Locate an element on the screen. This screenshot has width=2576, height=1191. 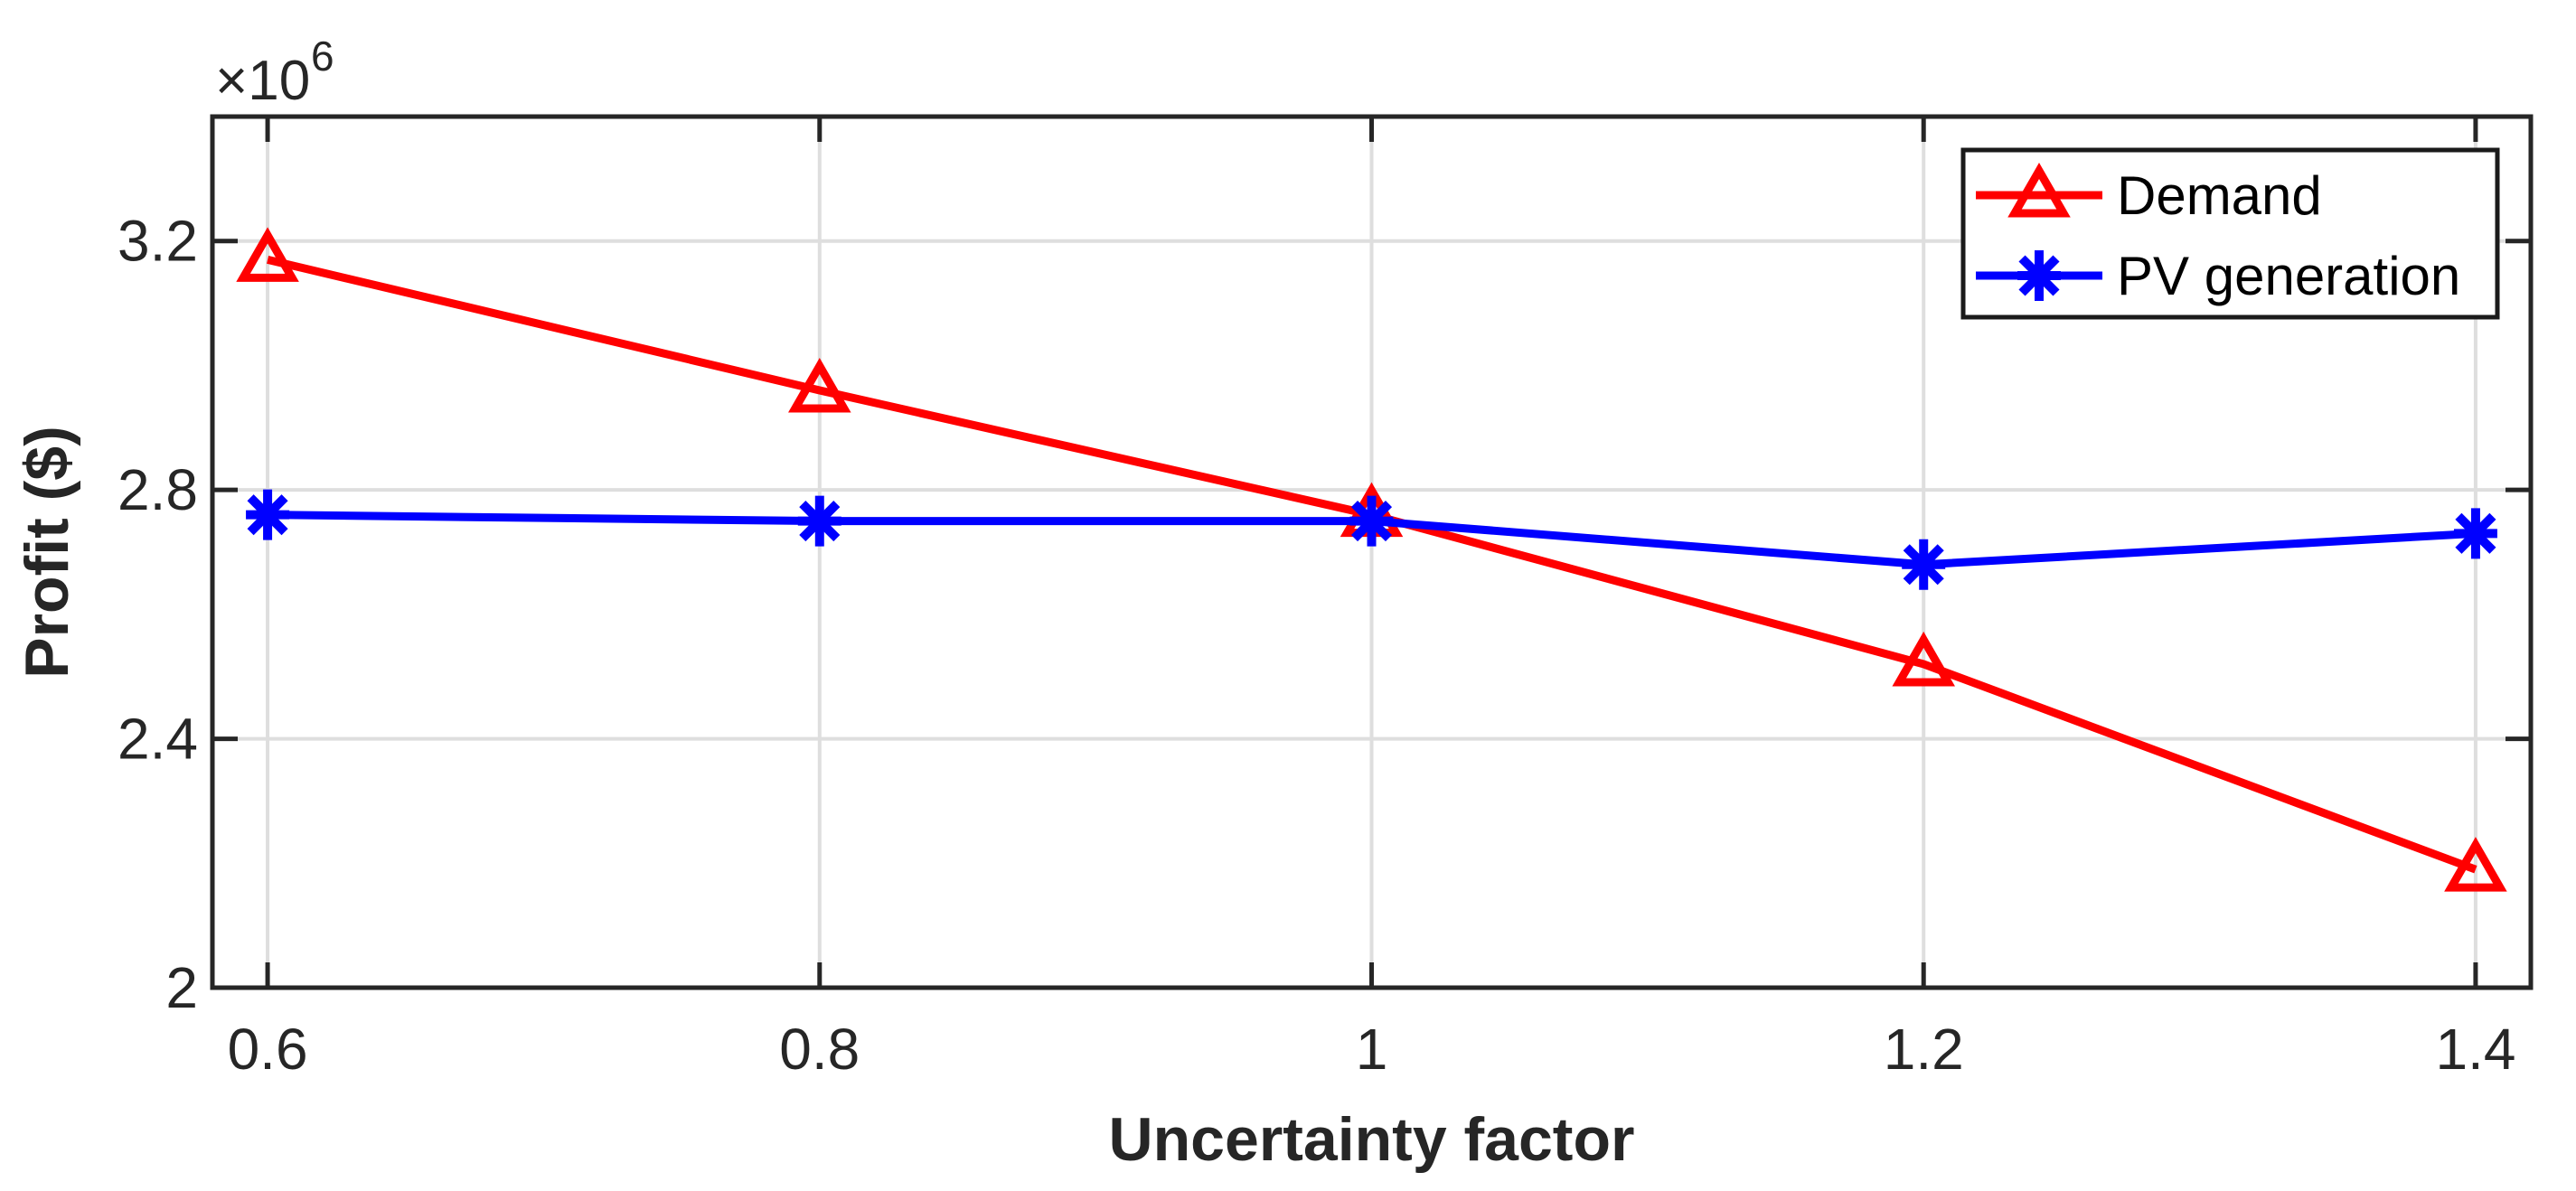
legend-item-pv-generation: PV generation is located at coordinates (2218, 276).